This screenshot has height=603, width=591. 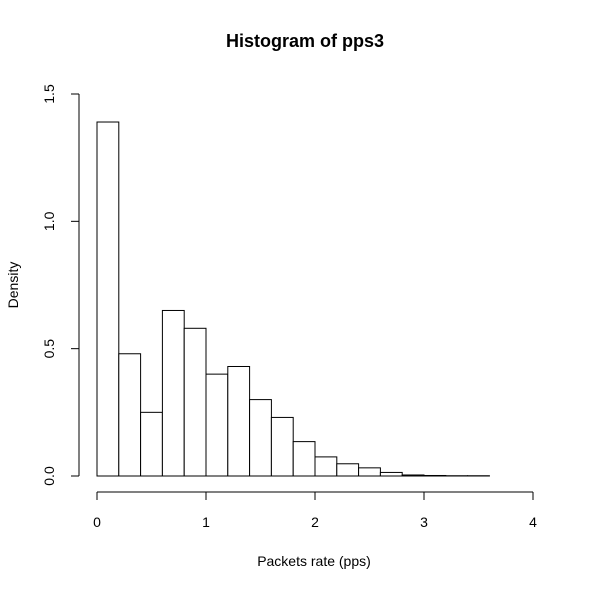 What do you see at coordinates (49, 349) in the screenshot?
I see `y-tick-label: 0.5` at bounding box center [49, 349].